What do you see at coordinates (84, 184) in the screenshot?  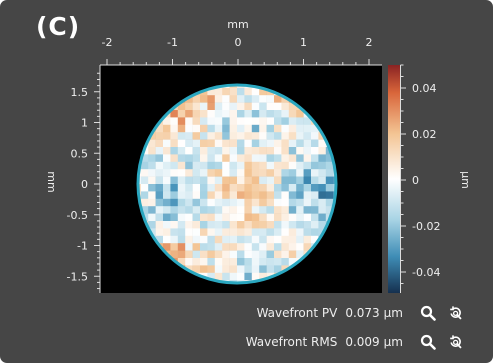 I see `y-tick-label: 0` at bounding box center [84, 184].